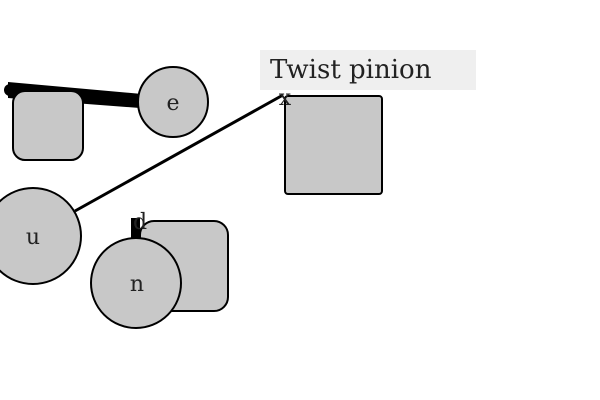 The width and height of the screenshot is (600, 400). What do you see at coordinates (285, 98) in the screenshot?
I see `node-x-label: x` at bounding box center [285, 98].